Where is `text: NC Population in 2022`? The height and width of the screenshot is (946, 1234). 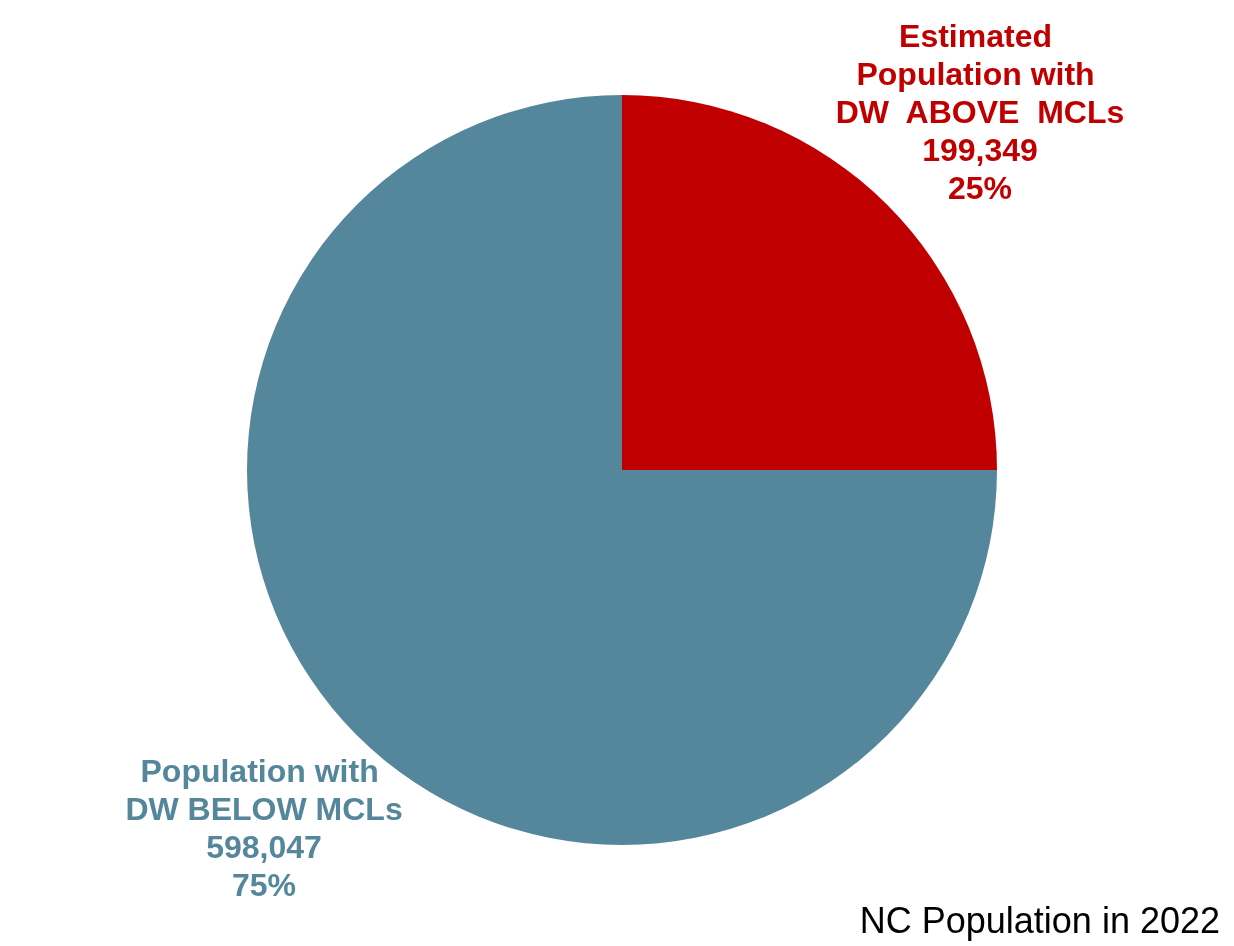
text: NC Population in 2022 is located at coordinates (1039, 920).